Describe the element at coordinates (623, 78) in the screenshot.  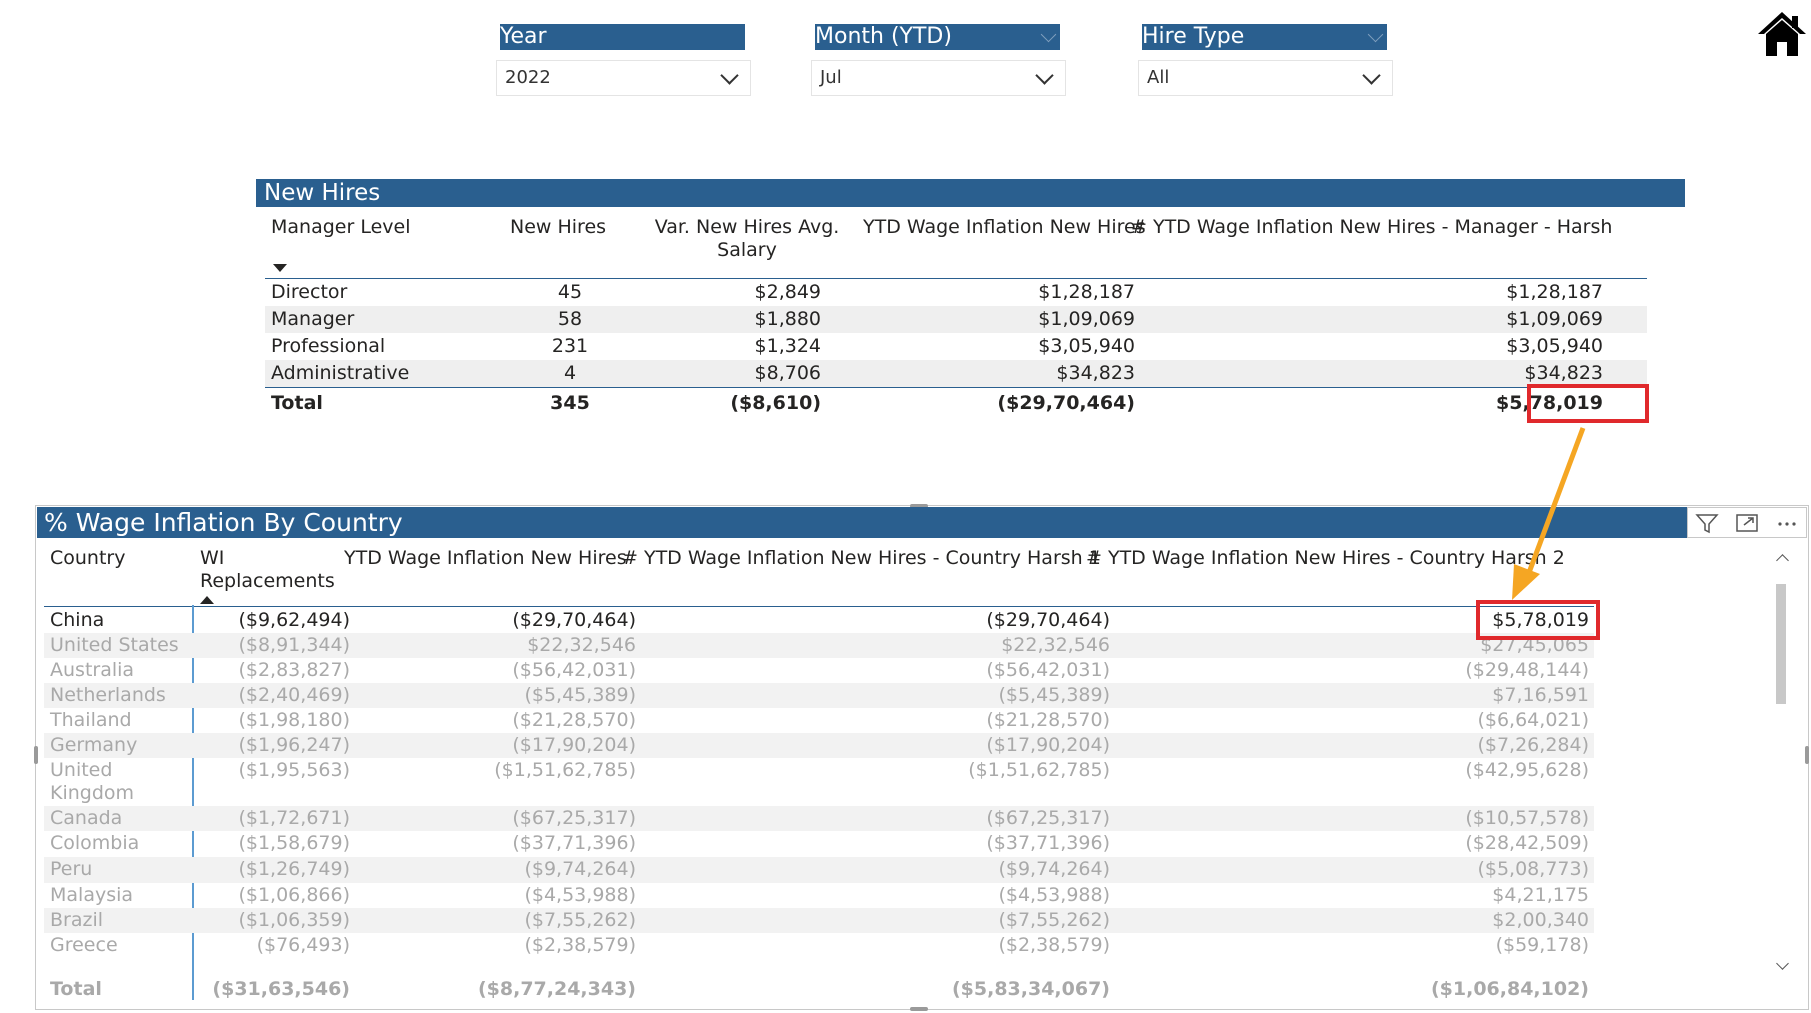
I see `year-dropdown: 2022` at that location.